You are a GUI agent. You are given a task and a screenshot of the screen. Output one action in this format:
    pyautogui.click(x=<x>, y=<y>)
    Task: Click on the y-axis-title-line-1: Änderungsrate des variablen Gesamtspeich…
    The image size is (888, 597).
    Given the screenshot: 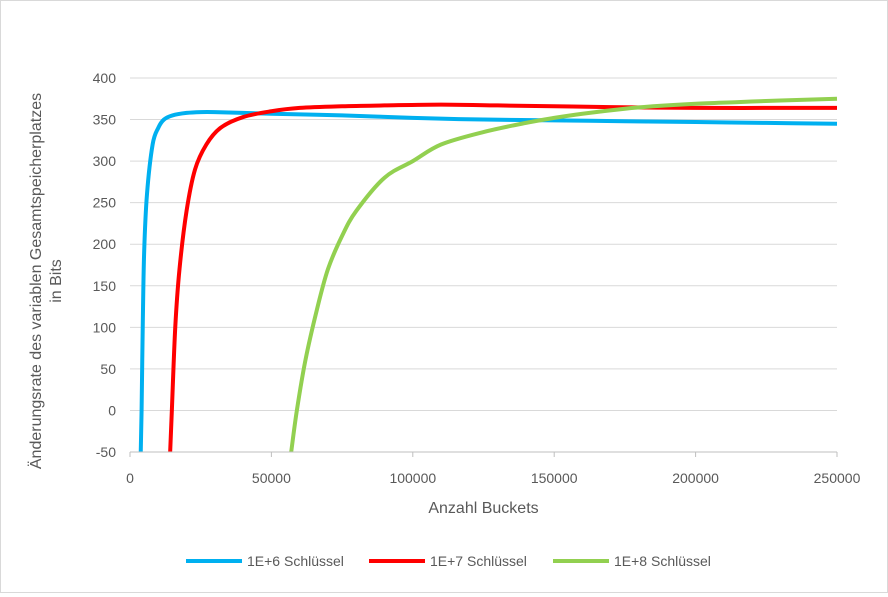 What is the action you would take?
    pyautogui.click(x=36, y=281)
    